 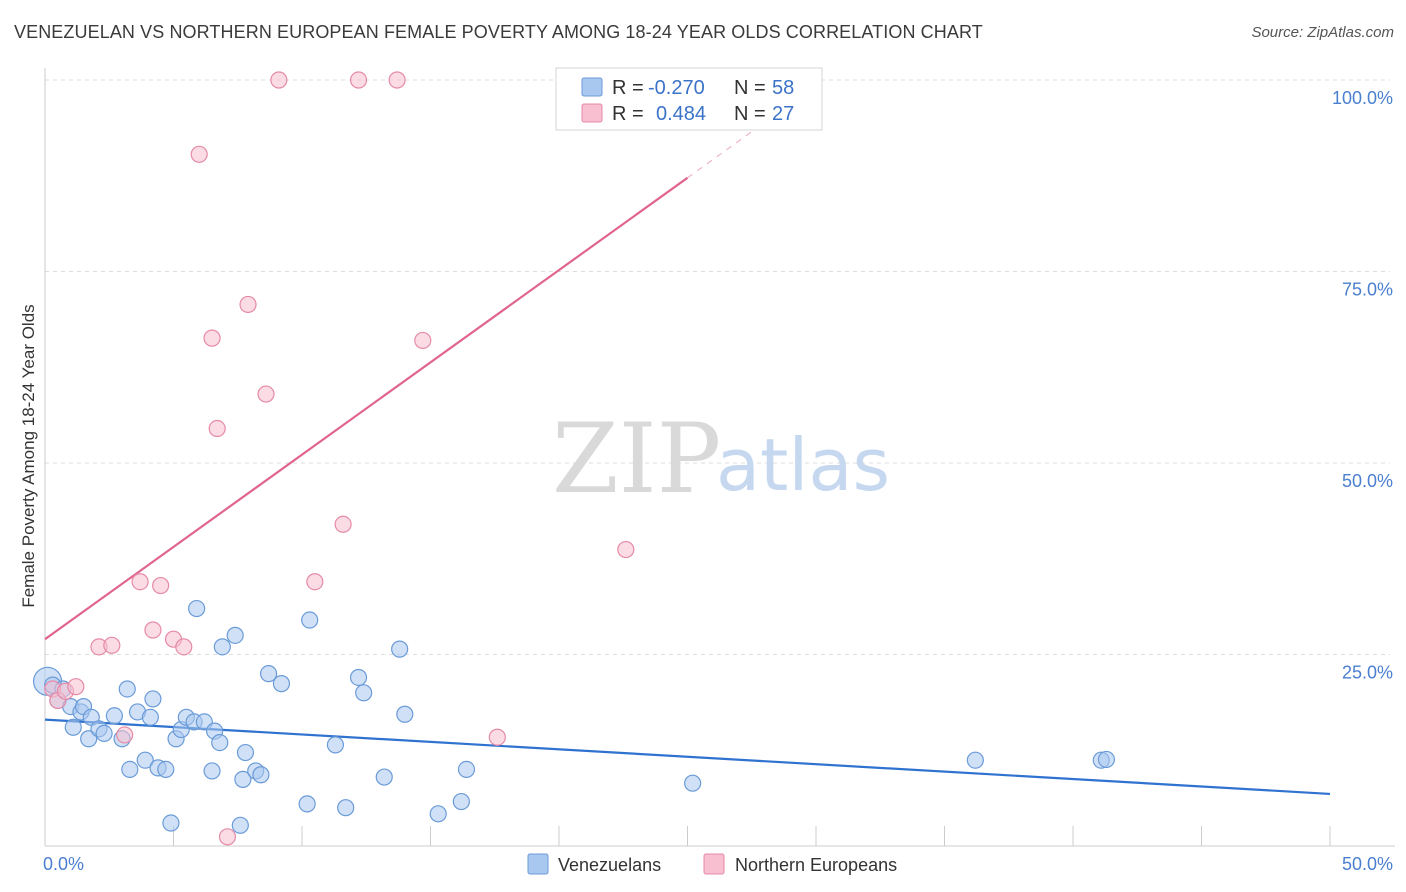 I want to click on x-tick-label-0: 0.0%, so click(x=63, y=864).